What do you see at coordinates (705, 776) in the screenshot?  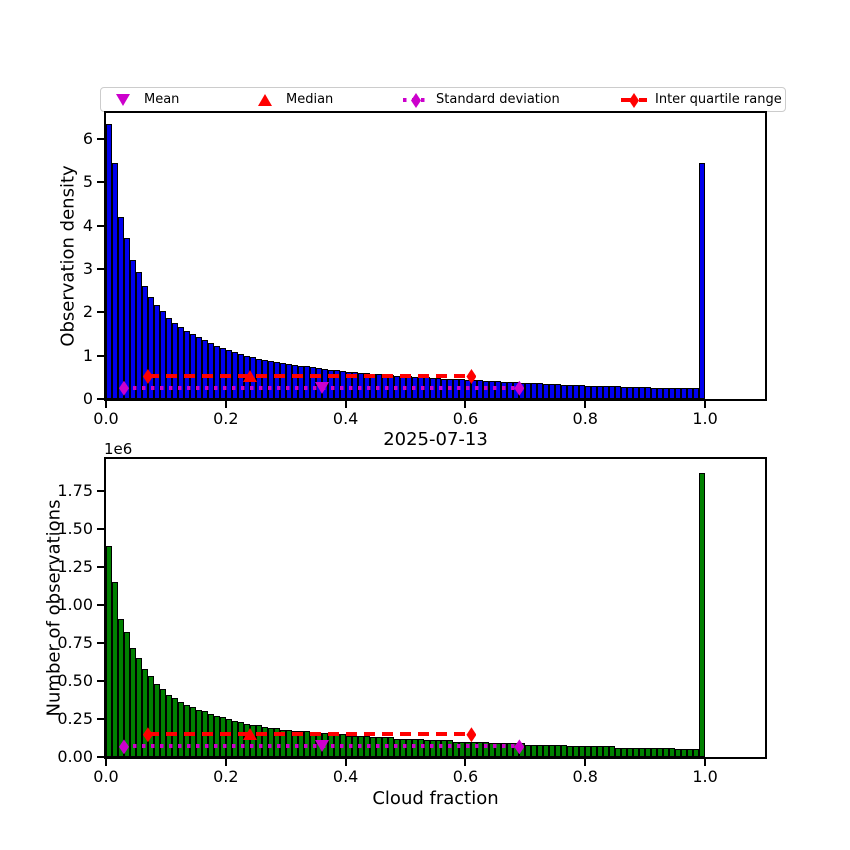 I see `x-tick-label: 1.0` at bounding box center [705, 776].